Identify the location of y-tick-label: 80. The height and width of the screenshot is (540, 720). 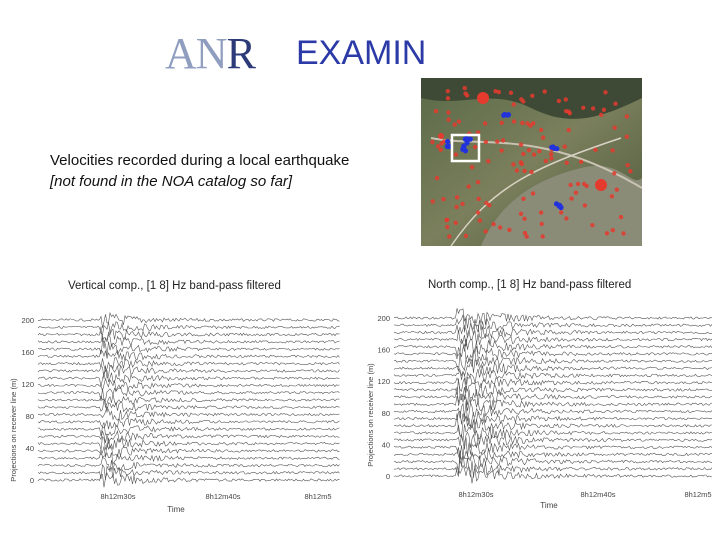
(386, 413).